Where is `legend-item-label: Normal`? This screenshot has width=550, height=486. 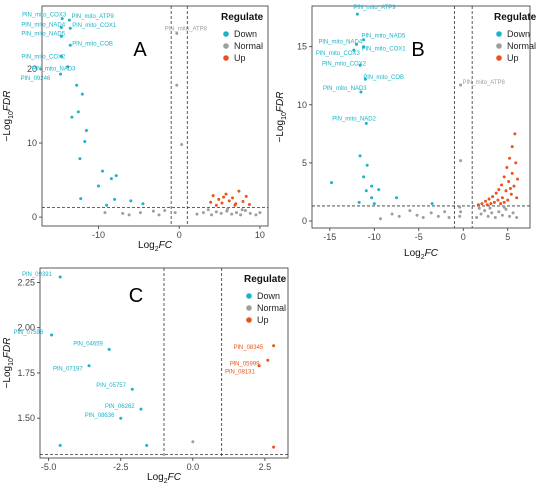 legend-item-label: Normal is located at coordinates (271, 308).